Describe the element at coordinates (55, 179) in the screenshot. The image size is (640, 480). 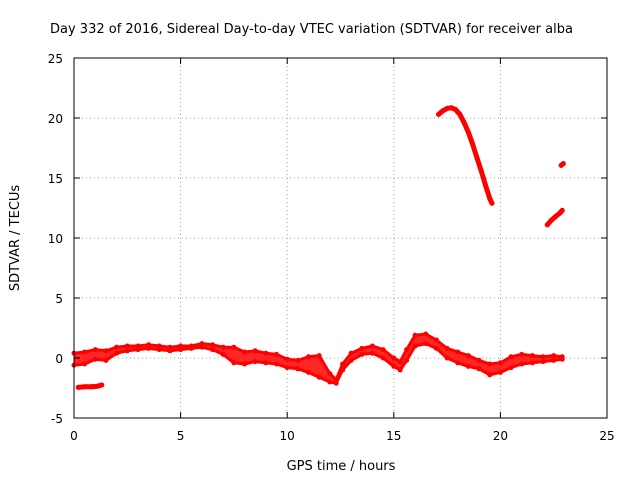
I see `y-tick-label: 15` at that location.